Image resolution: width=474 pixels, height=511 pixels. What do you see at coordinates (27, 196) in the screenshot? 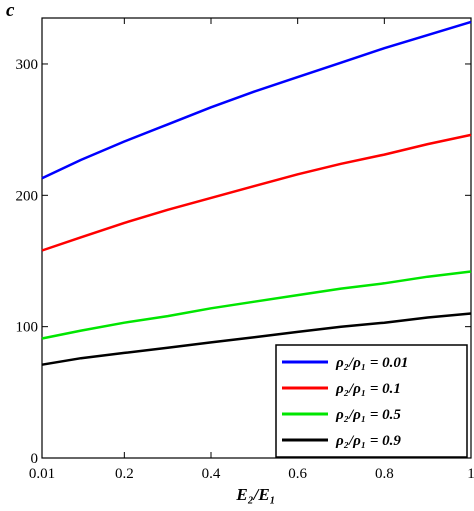
I see `y-tick-label: 200` at bounding box center [27, 196].